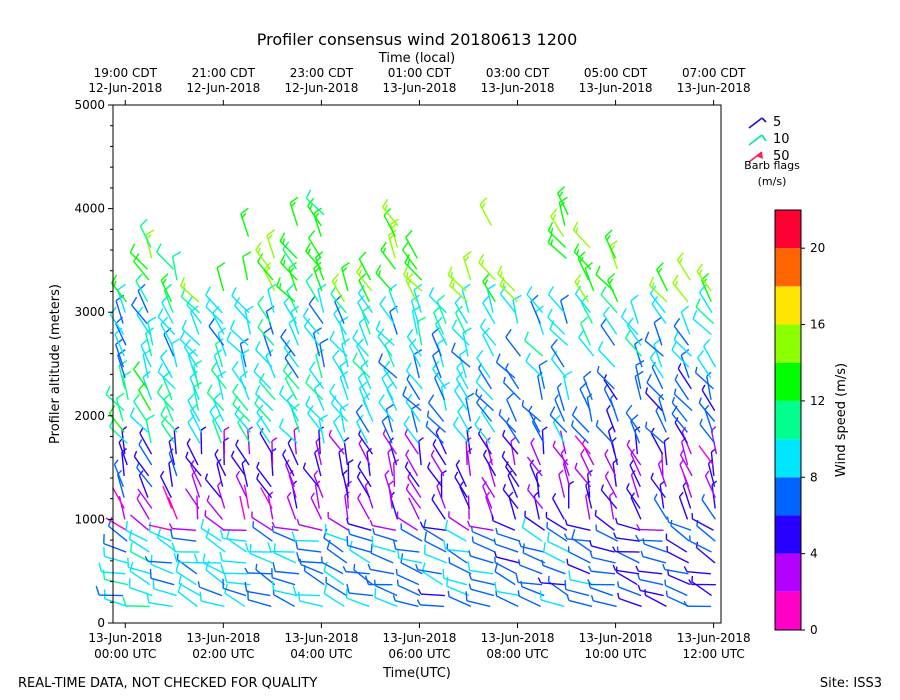  Describe the element at coordinates (777, 122) in the screenshot. I see `legend-label: 5` at that location.